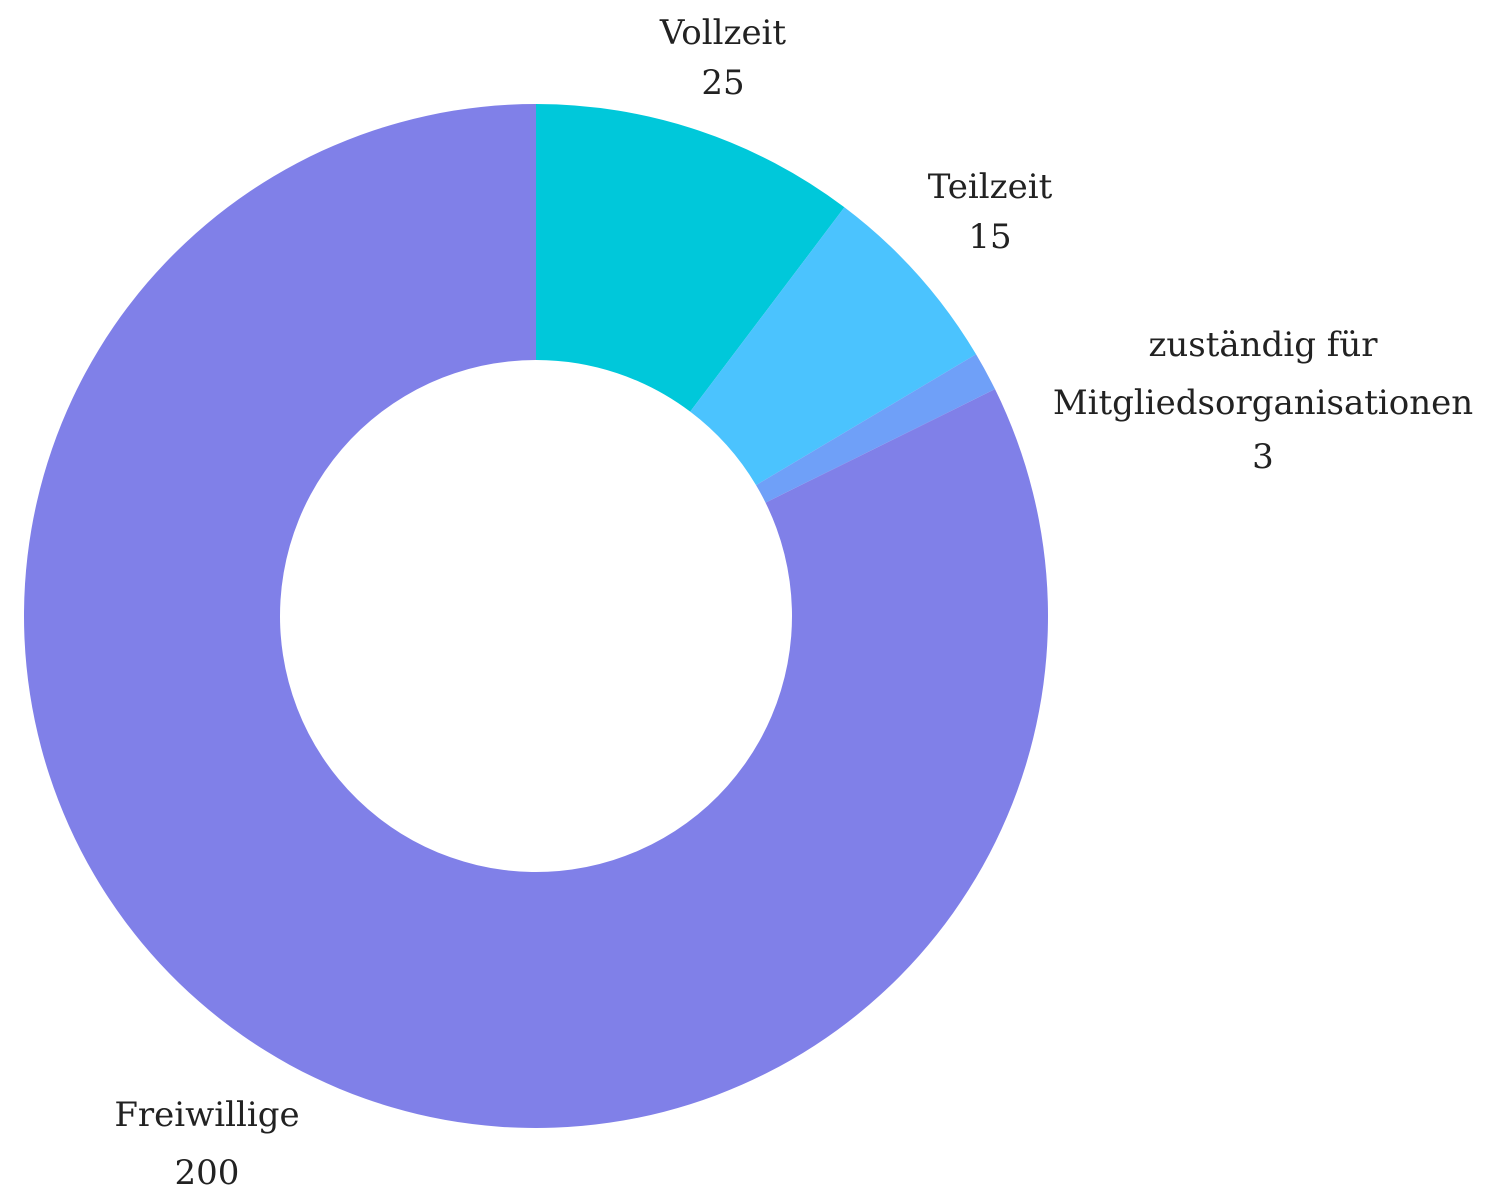 The image size is (1500, 1196). Describe the element at coordinates (990, 237) in the screenshot. I see `value-label: 15` at that location.